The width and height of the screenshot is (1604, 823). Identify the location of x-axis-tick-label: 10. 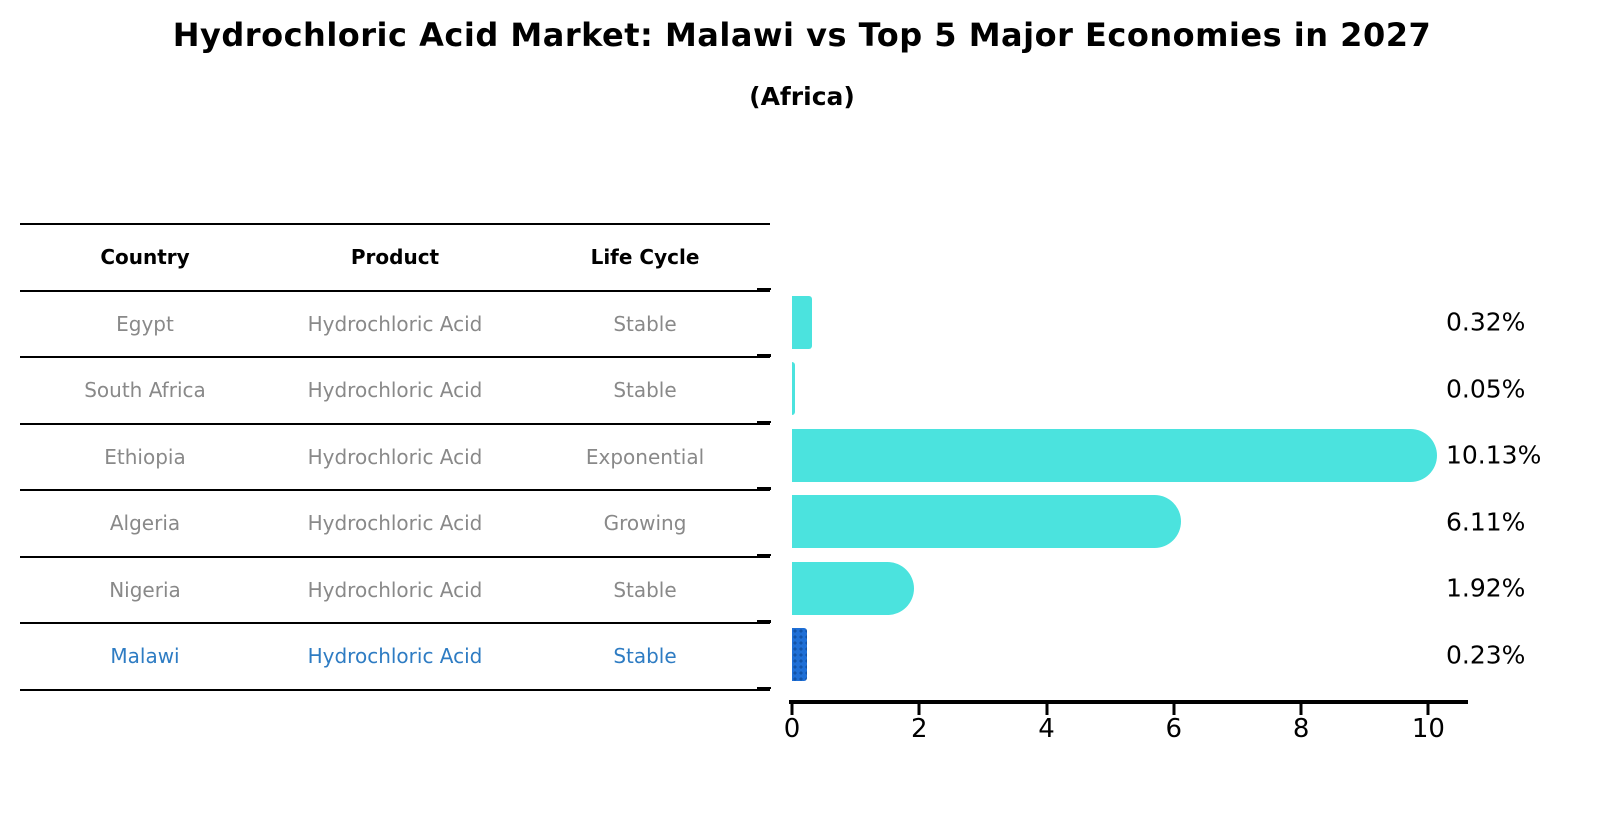
(1428, 729).